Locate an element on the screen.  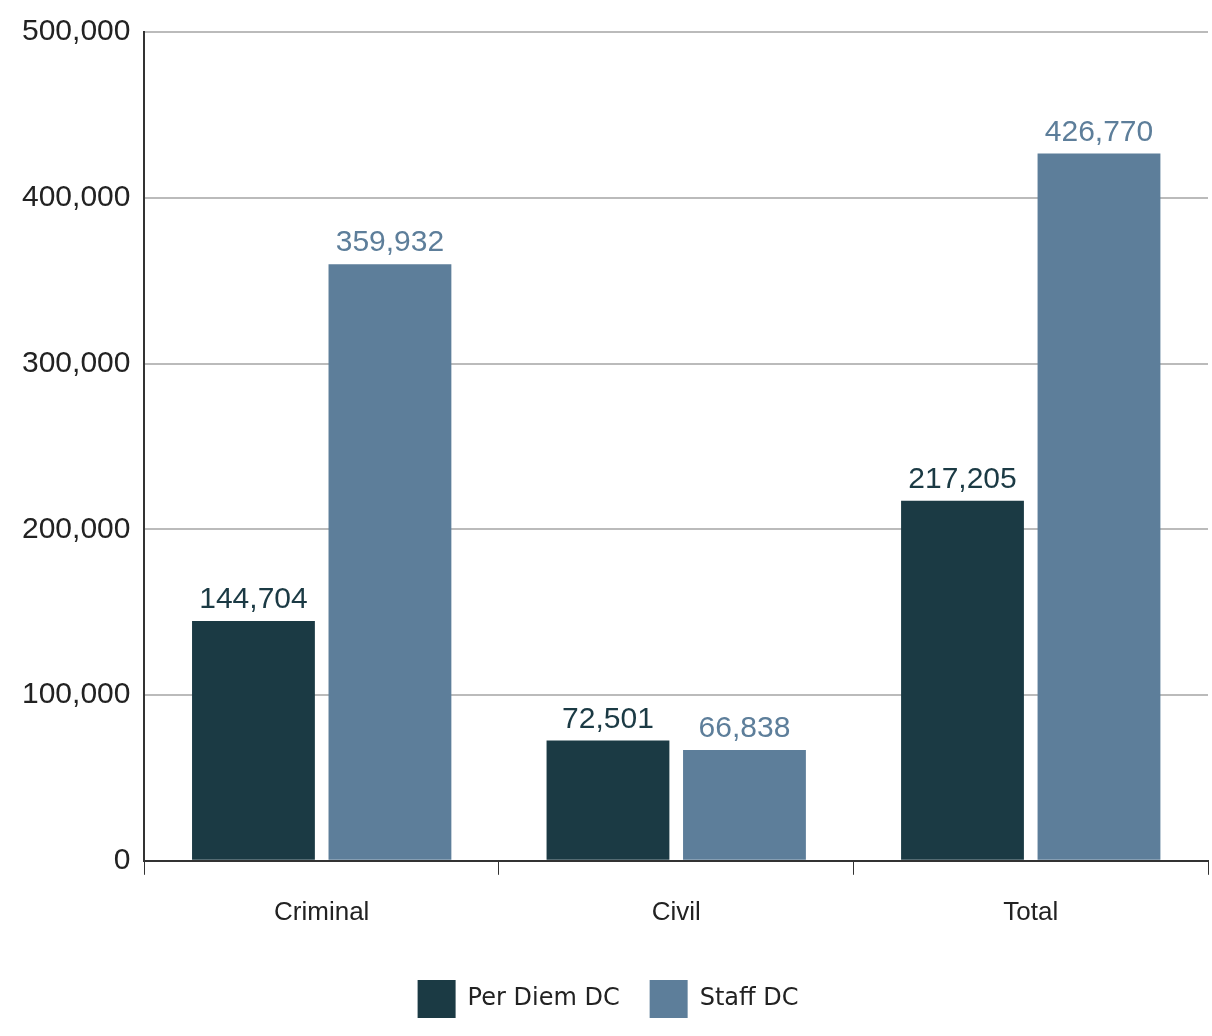
data-label: 66,838 is located at coordinates (744, 727).